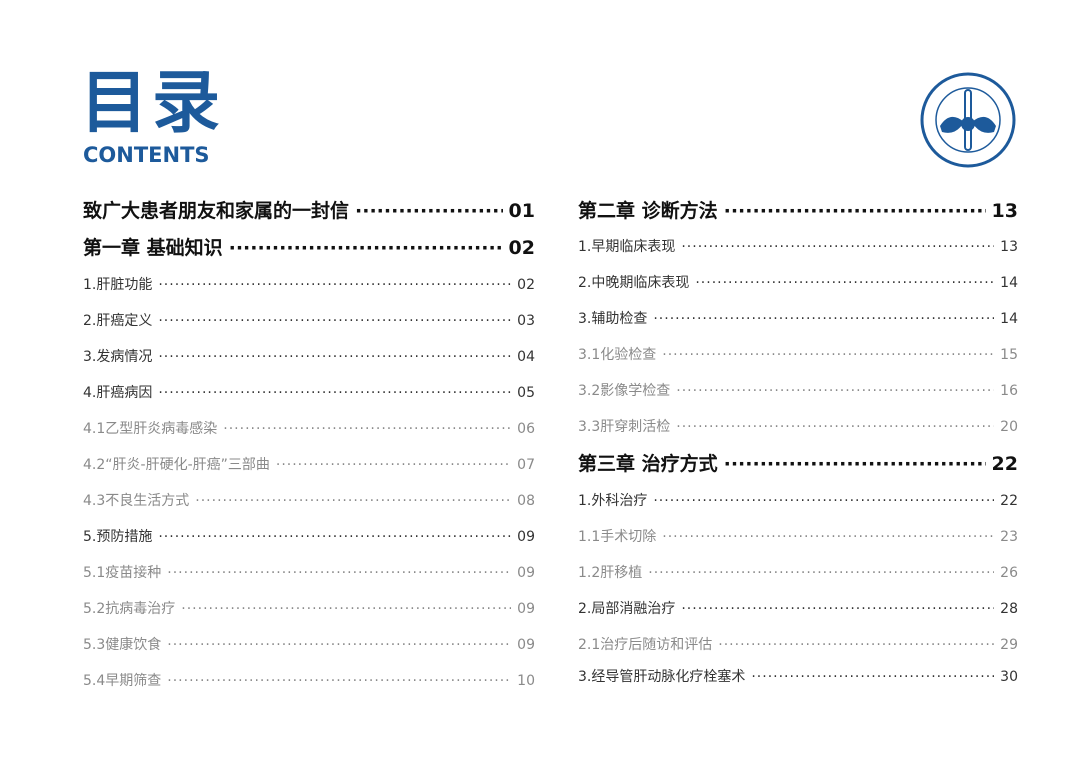  I want to click on toc-entry-page: 08, so click(526, 501).